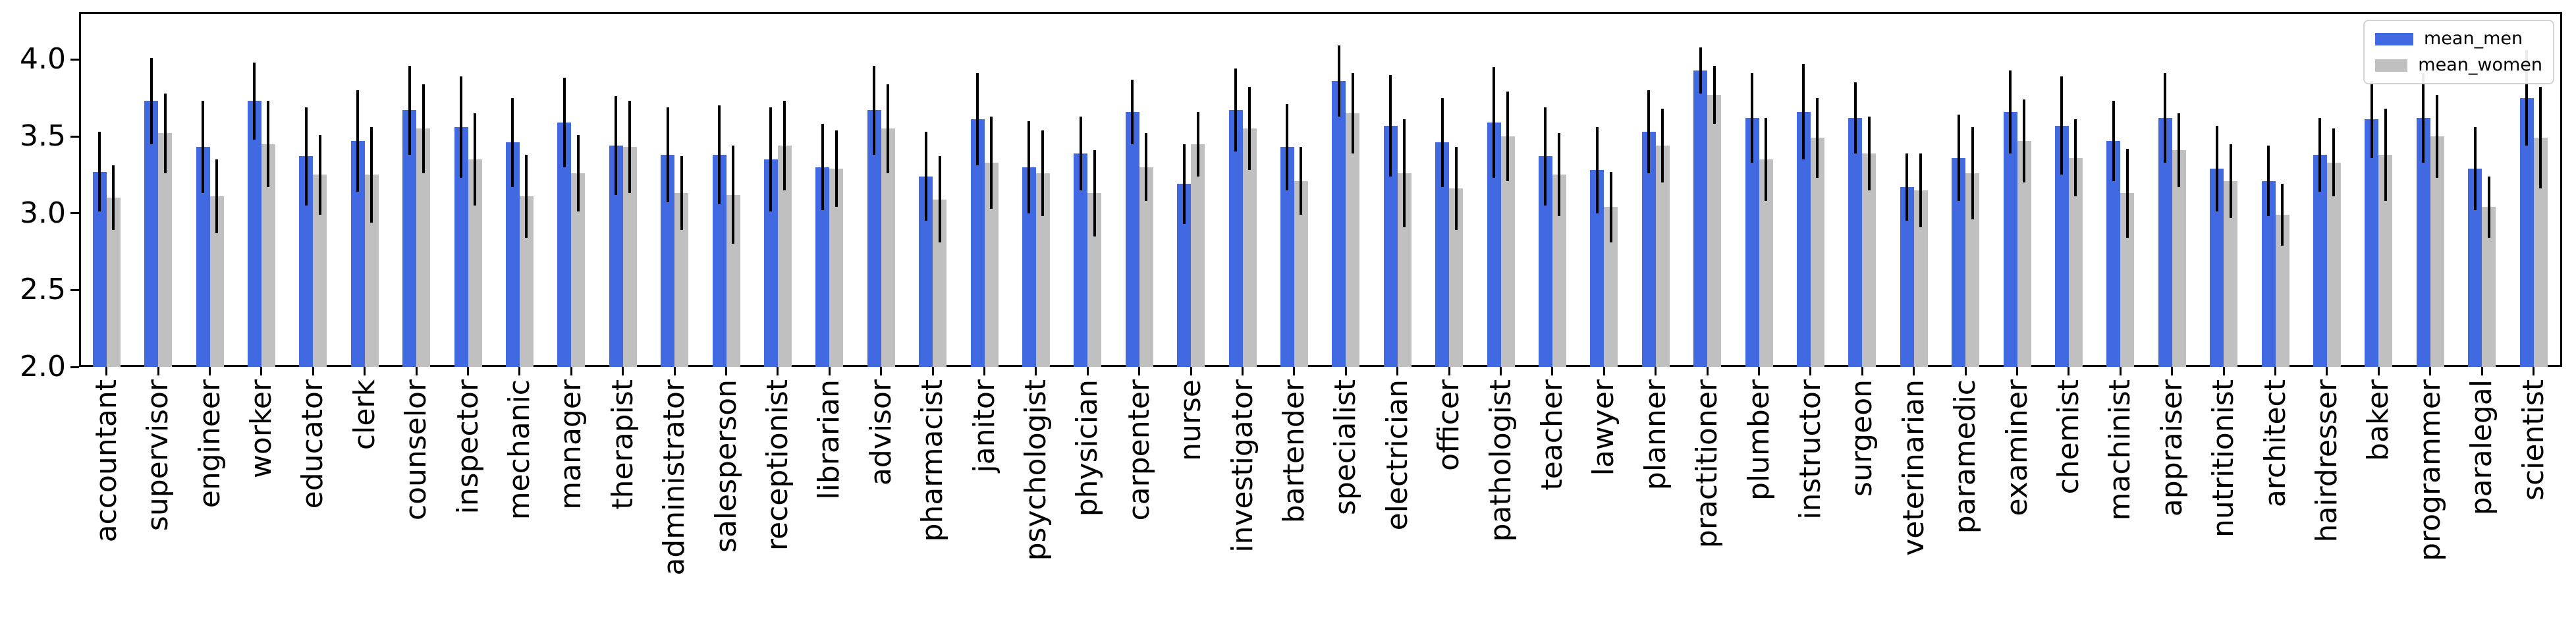  What do you see at coordinates (512, 142) in the screenshot?
I see `error-bar-mean_men-mechanic` at bounding box center [512, 142].